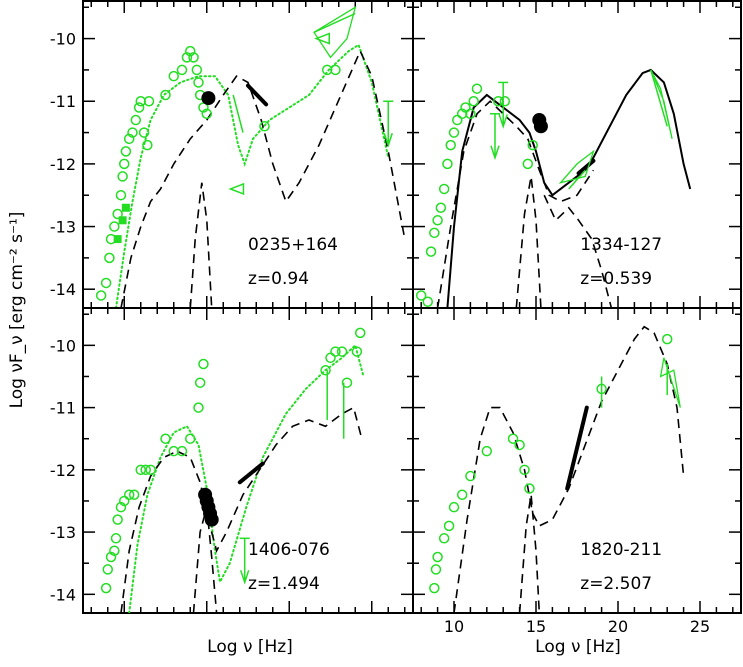  What do you see at coordinates (289, 550) in the screenshot?
I see `source-name-label: 1406-076` at bounding box center [289, 550].